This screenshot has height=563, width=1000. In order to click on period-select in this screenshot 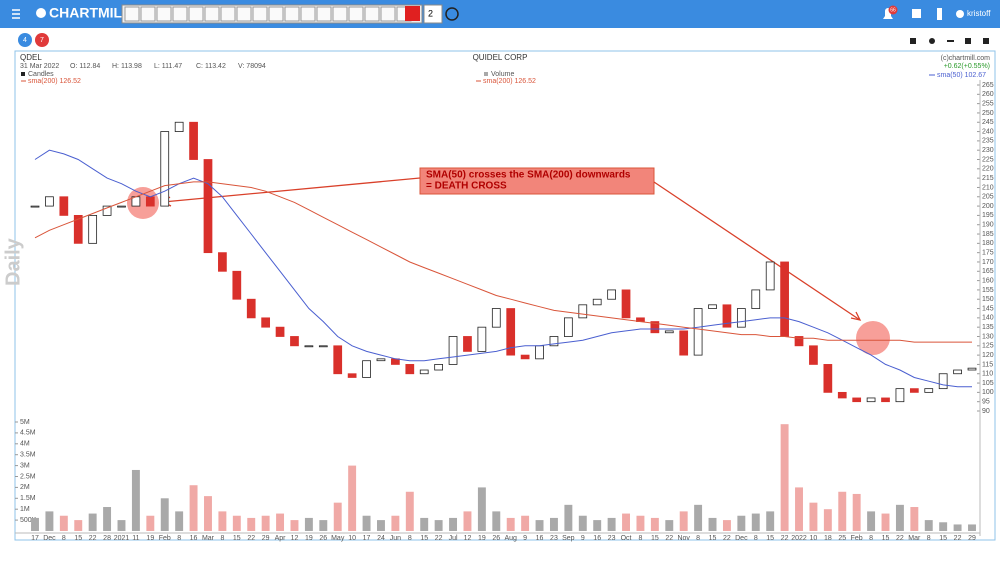, I will do `click(433, 14)`.